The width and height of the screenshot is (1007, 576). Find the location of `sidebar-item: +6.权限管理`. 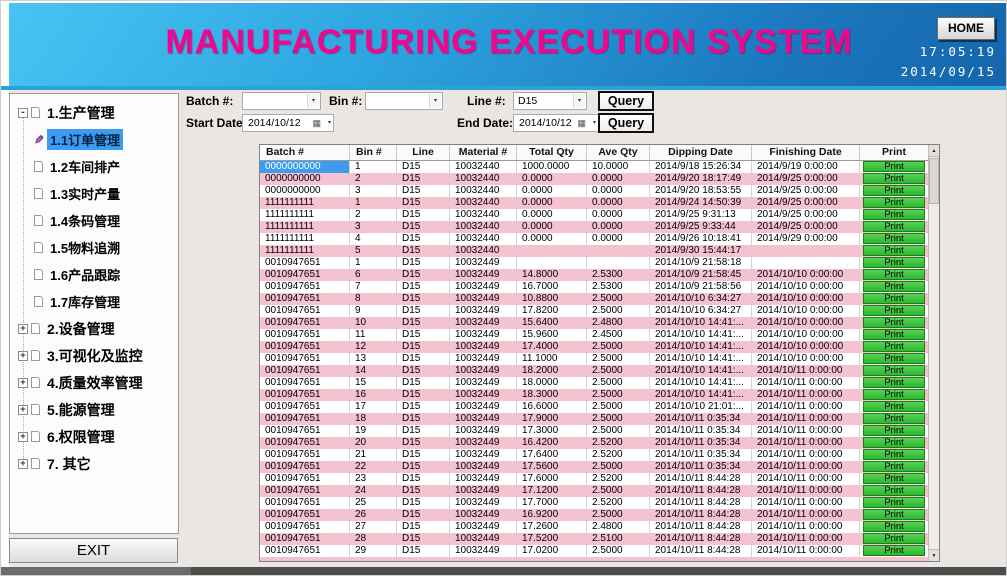

sidebar-item: +6.权限管理 is located at coordinates (94, 436).